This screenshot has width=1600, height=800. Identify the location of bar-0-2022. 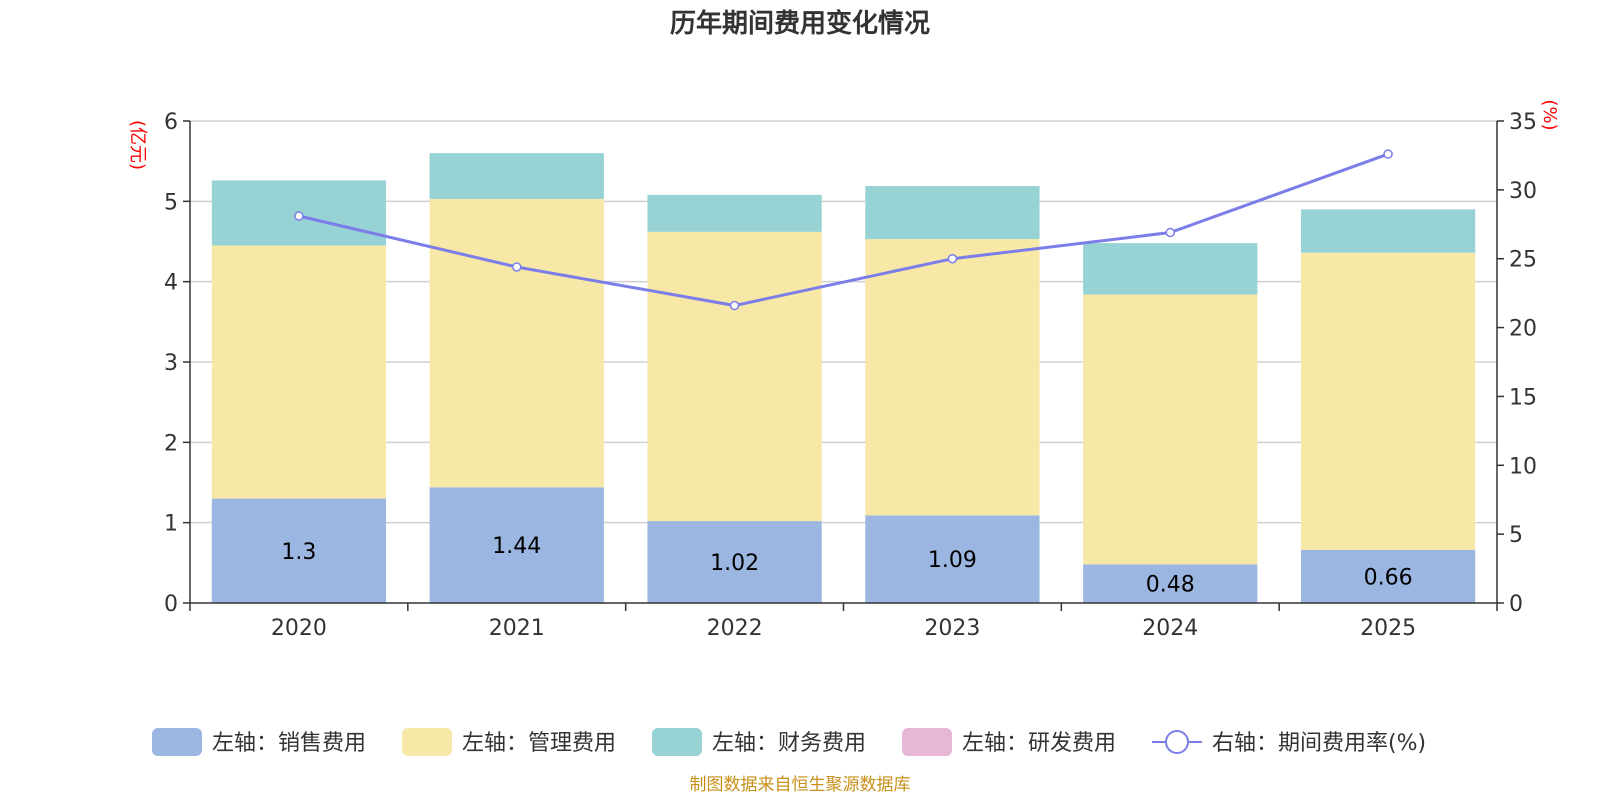
(734, 562).